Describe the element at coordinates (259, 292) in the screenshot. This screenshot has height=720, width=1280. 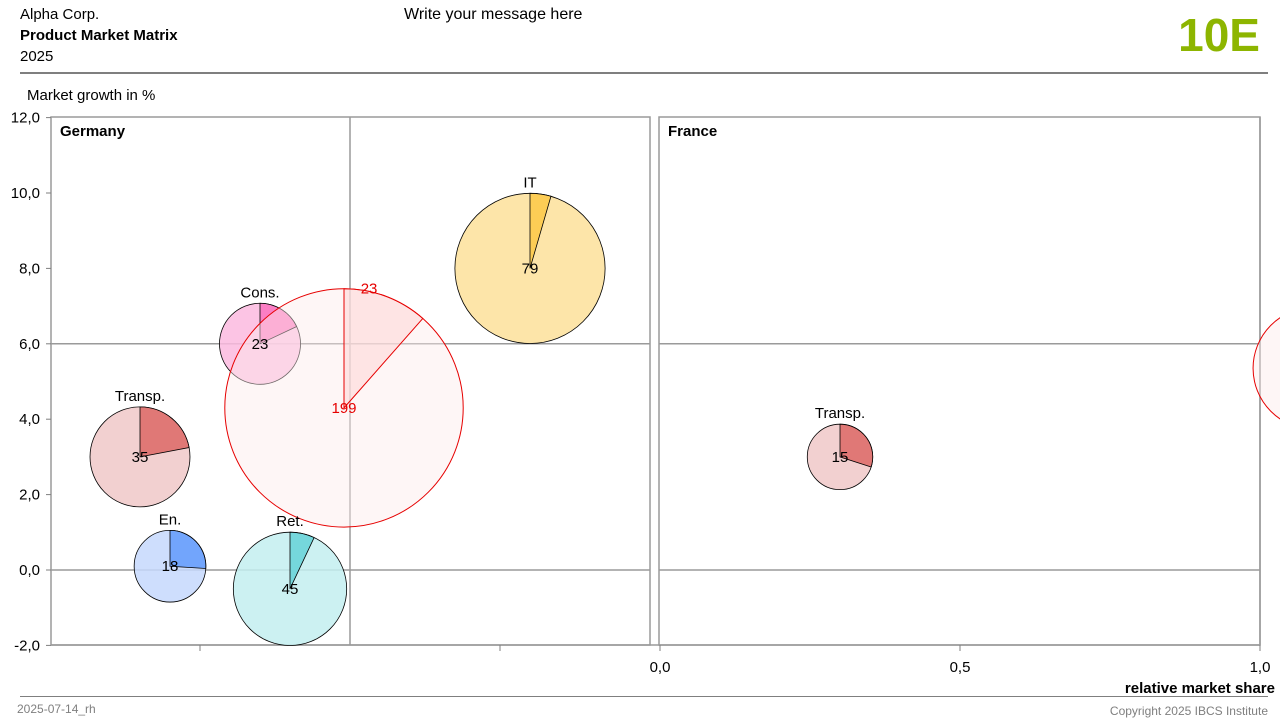
I see `bubble-label-cons: Cons.` at that location.